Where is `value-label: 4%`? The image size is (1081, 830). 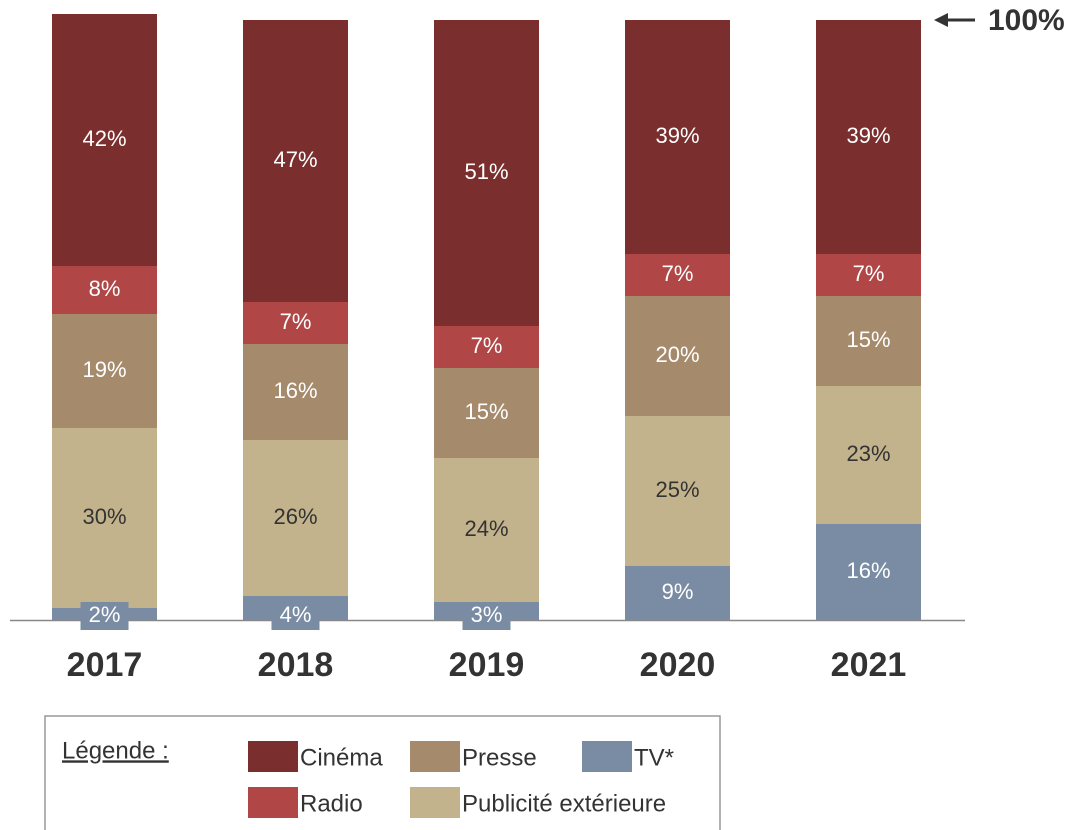
value-label: 4% is located at coordinates (296, 614).